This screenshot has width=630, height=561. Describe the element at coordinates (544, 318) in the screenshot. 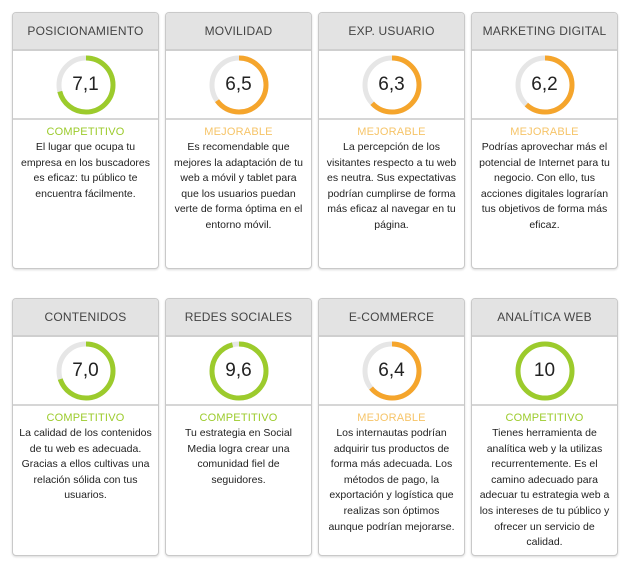

I see `card-title: ANALÍTICA WEB` at that location.